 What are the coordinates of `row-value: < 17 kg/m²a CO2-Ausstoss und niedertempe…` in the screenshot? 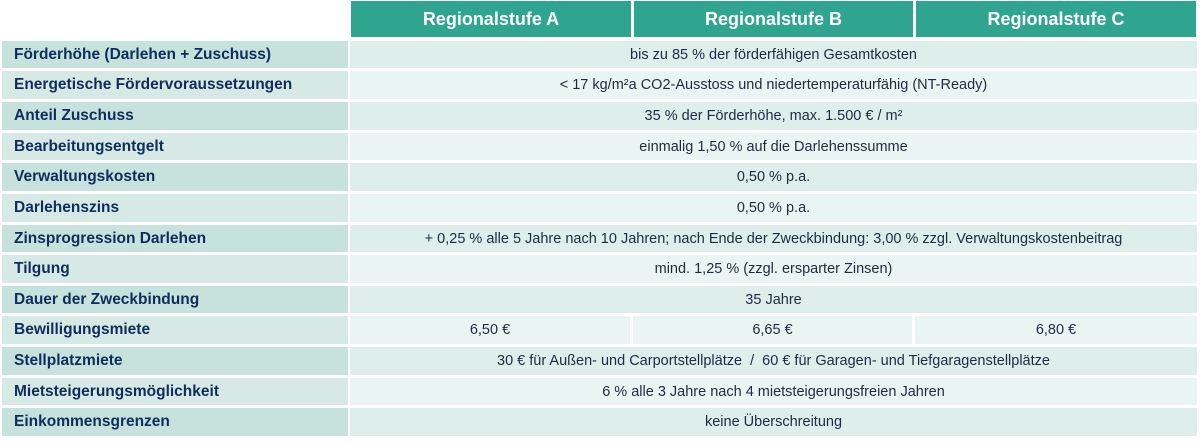 It's located at (773, 85).